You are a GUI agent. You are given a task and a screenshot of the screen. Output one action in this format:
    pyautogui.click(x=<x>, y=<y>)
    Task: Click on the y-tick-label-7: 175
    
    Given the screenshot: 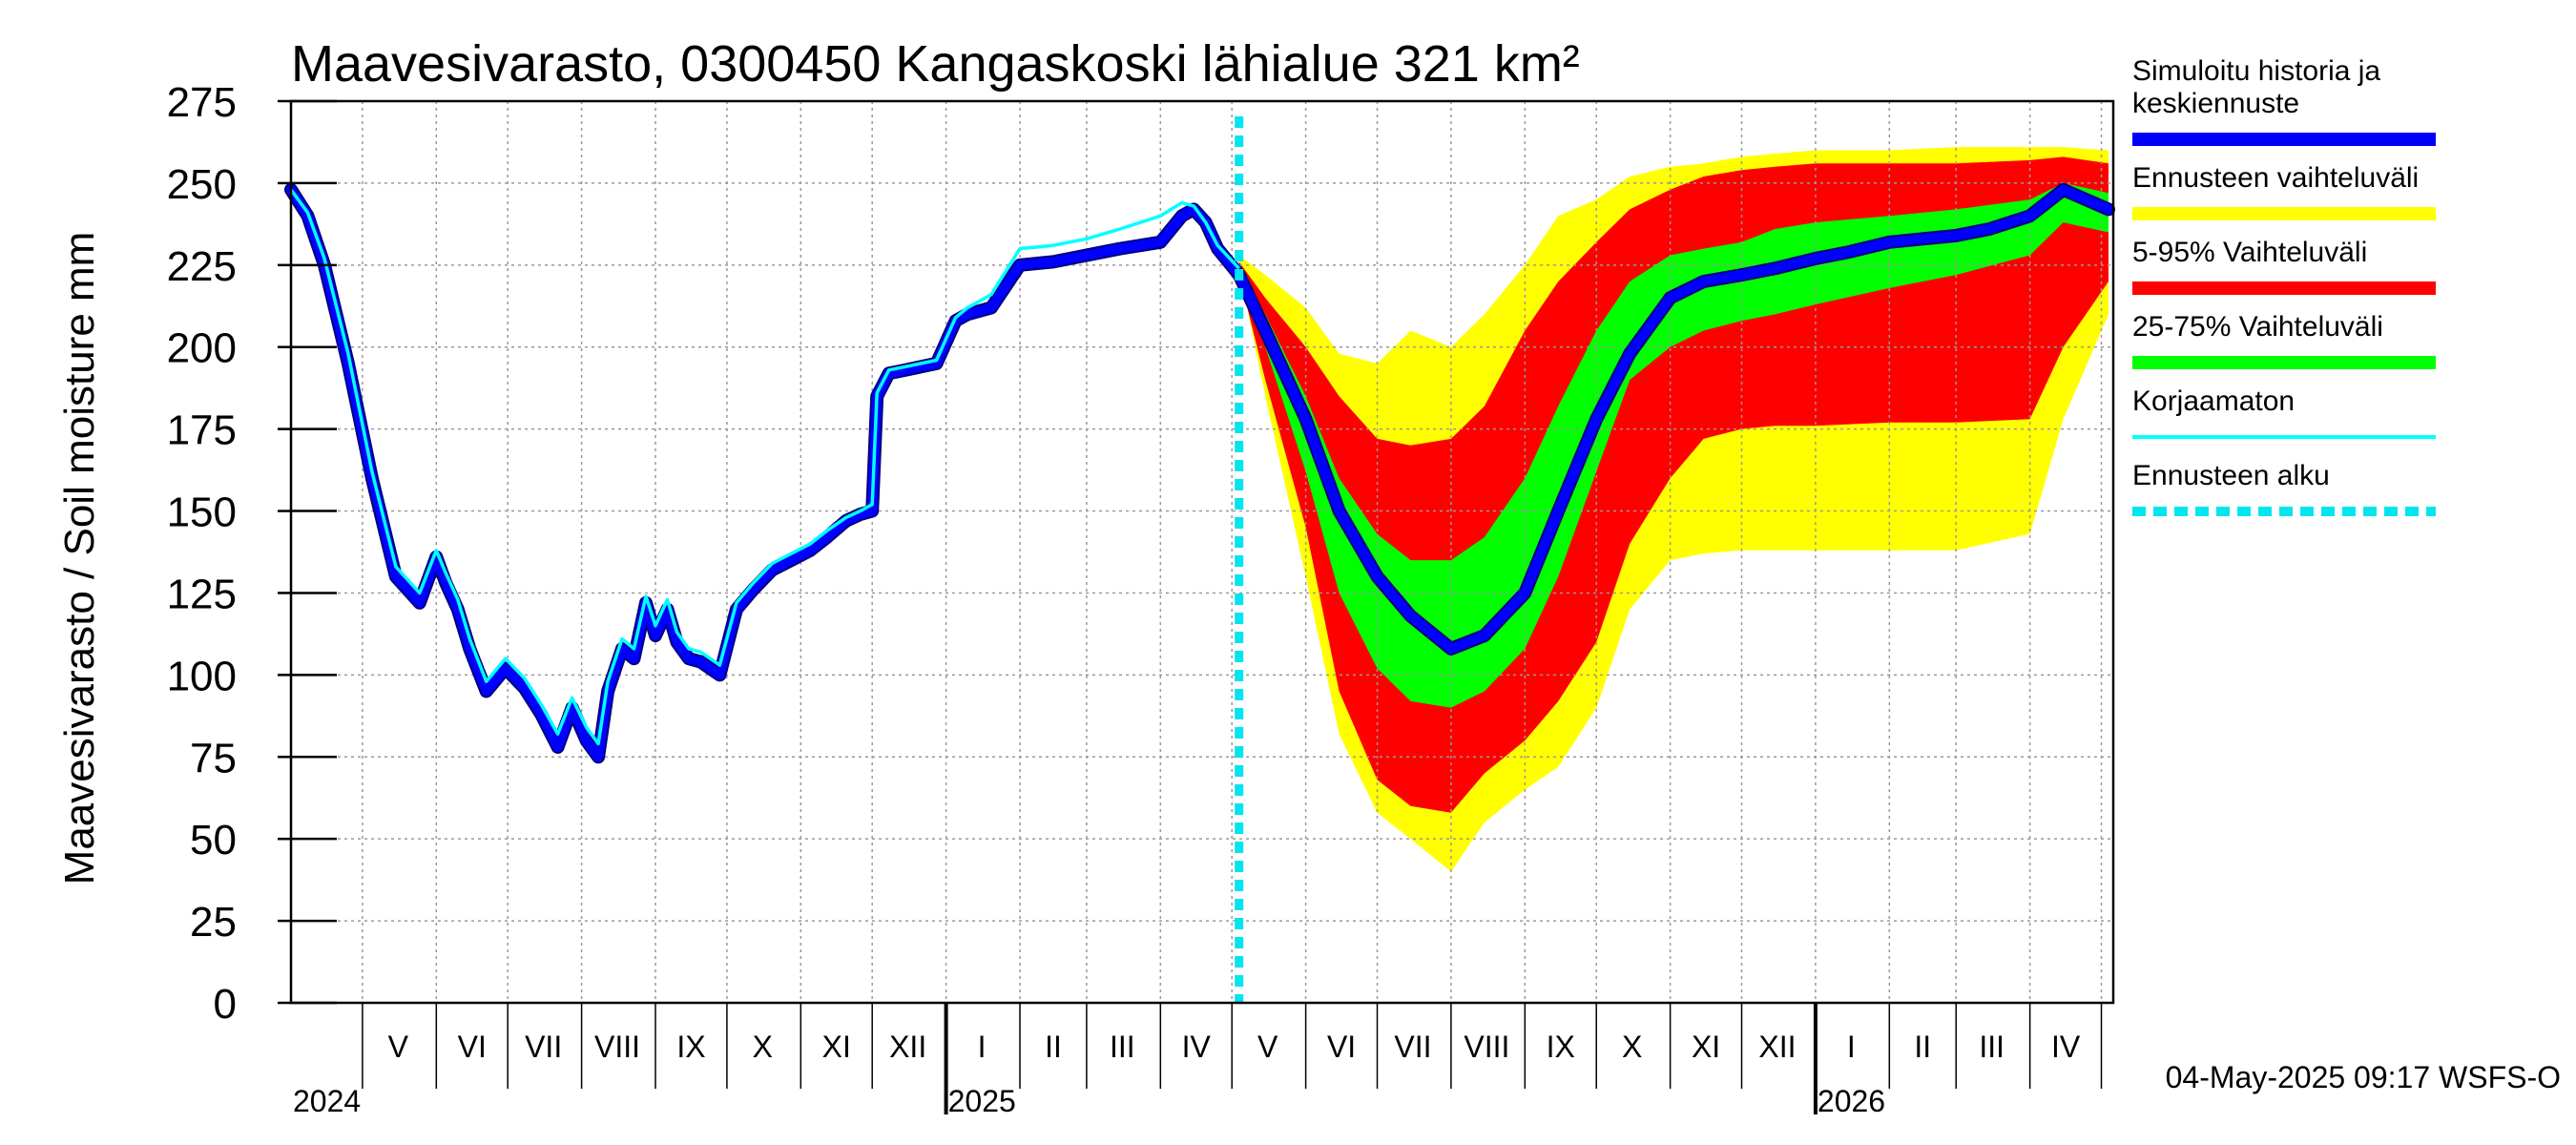 What is the action you would take?
    pyautogui.click(x=202, y=431)
    